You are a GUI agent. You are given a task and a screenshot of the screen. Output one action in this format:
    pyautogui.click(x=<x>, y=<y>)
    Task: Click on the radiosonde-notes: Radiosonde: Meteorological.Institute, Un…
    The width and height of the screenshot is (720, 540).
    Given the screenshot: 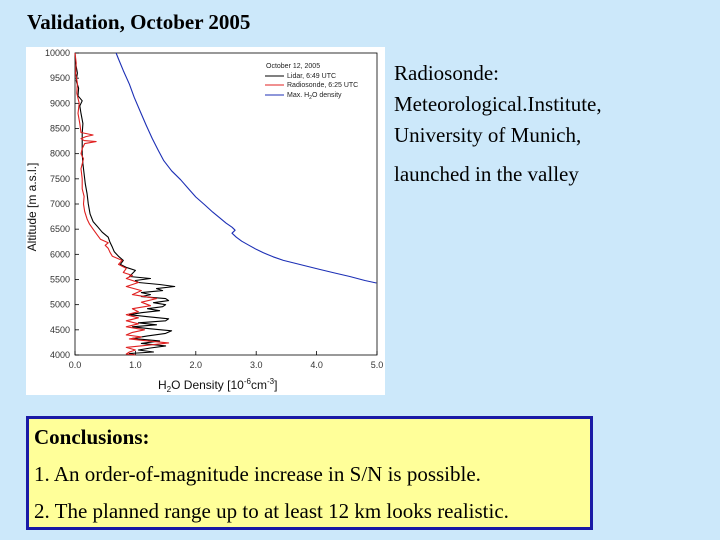 What is the action you would take?
    pyautogui.click(x=554, y=124)
    